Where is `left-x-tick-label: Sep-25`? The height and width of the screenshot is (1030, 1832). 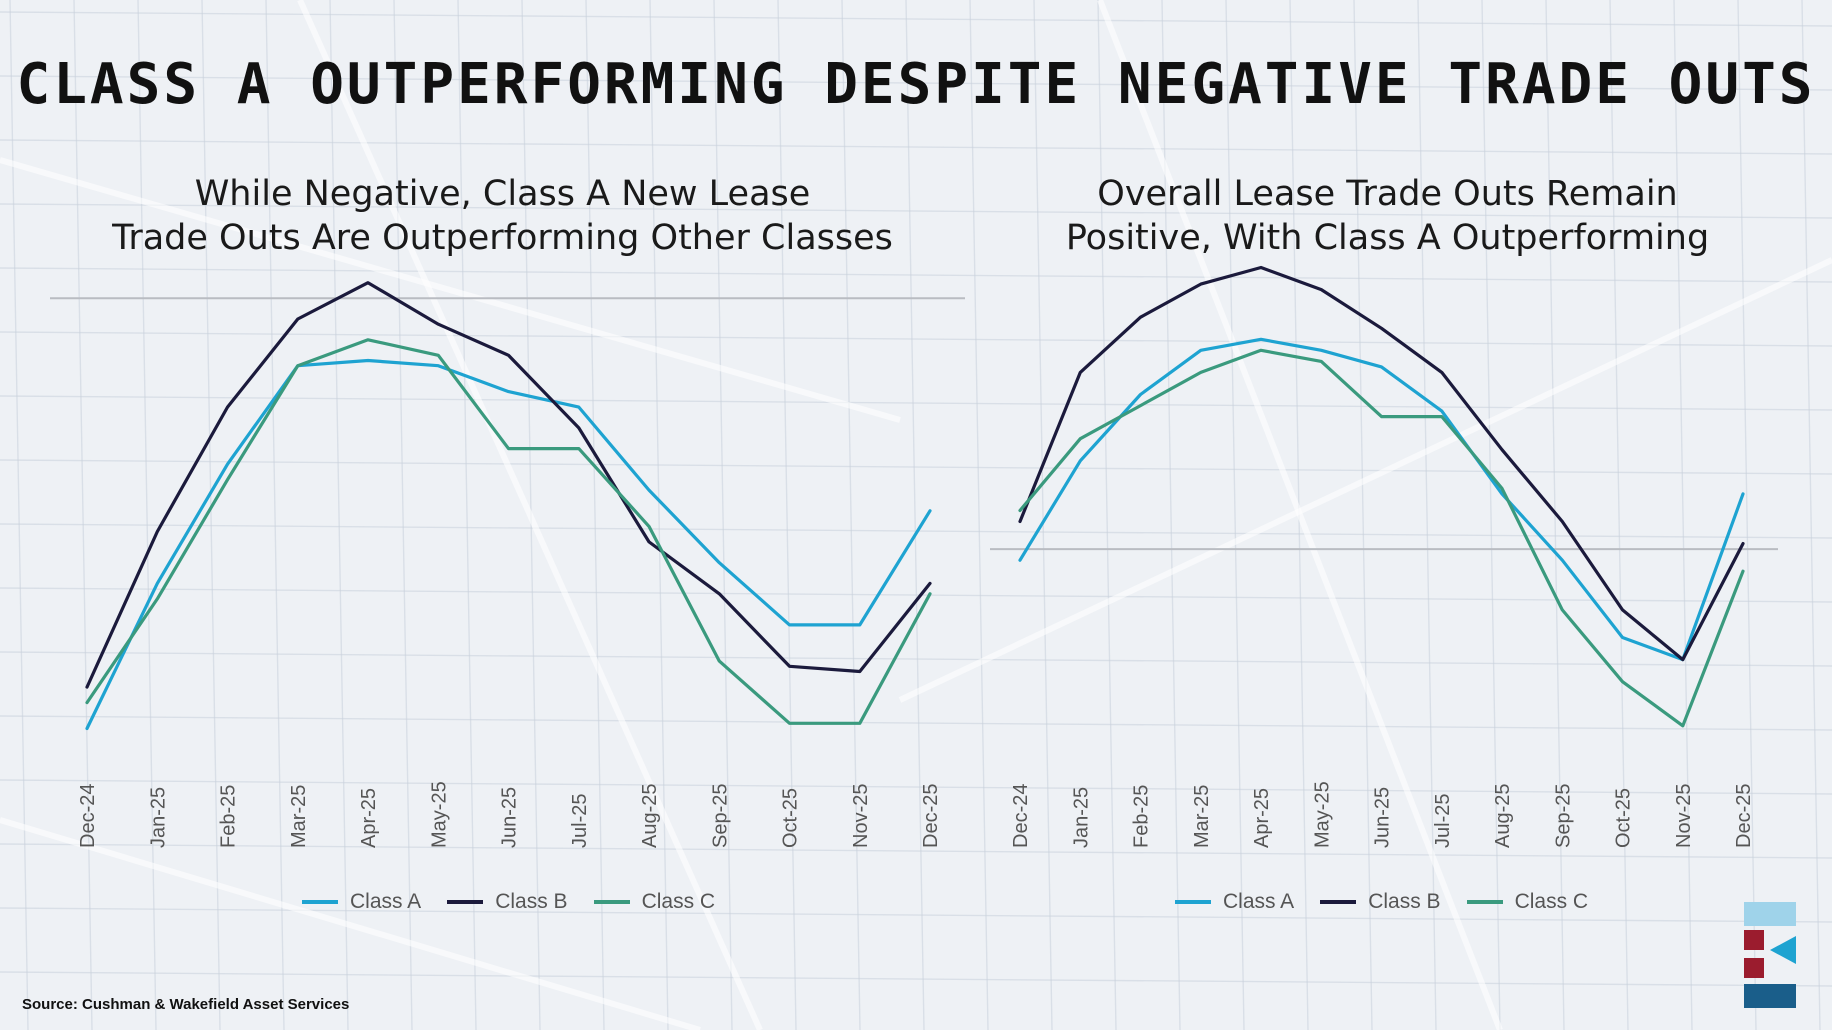 left-x-tick-label: Sep-25 is located at coordinates (720, 816).